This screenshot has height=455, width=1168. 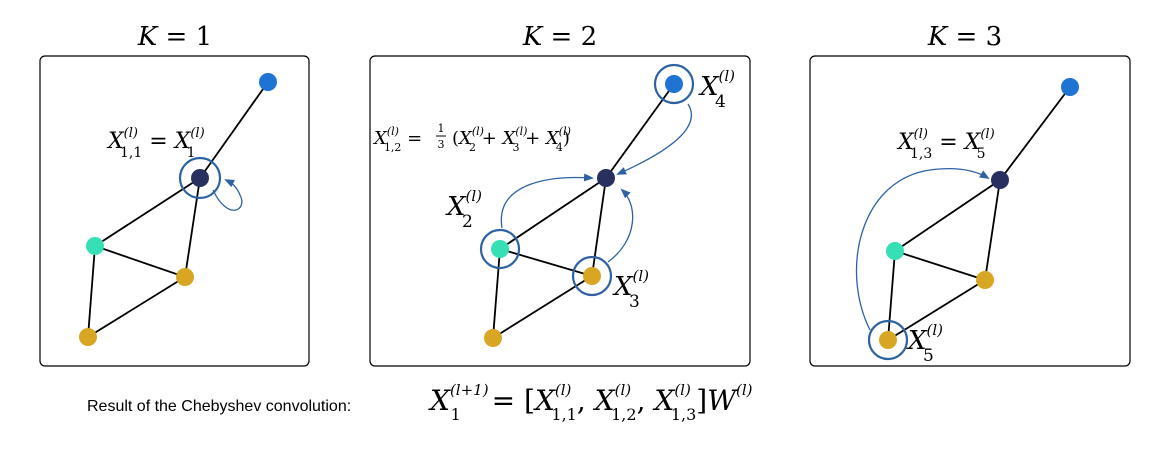 What do you see at coordinates (174, 37) in the screenshot?
I see `panel-title: K = 1` at bounding box center [174, 37].